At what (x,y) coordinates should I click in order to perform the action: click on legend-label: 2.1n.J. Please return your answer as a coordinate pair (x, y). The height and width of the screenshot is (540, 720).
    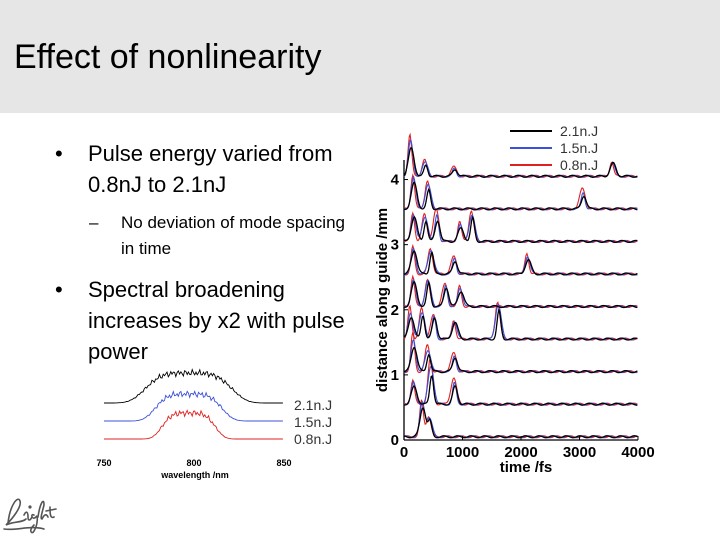
    Looking at the image, I should click on (579, 131).